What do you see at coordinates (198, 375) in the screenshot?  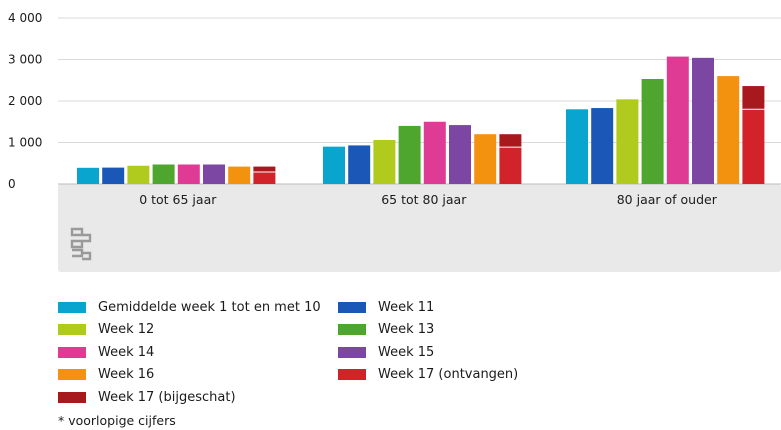 I see `legend-item: Week 16` at bounding box center [198, 375].